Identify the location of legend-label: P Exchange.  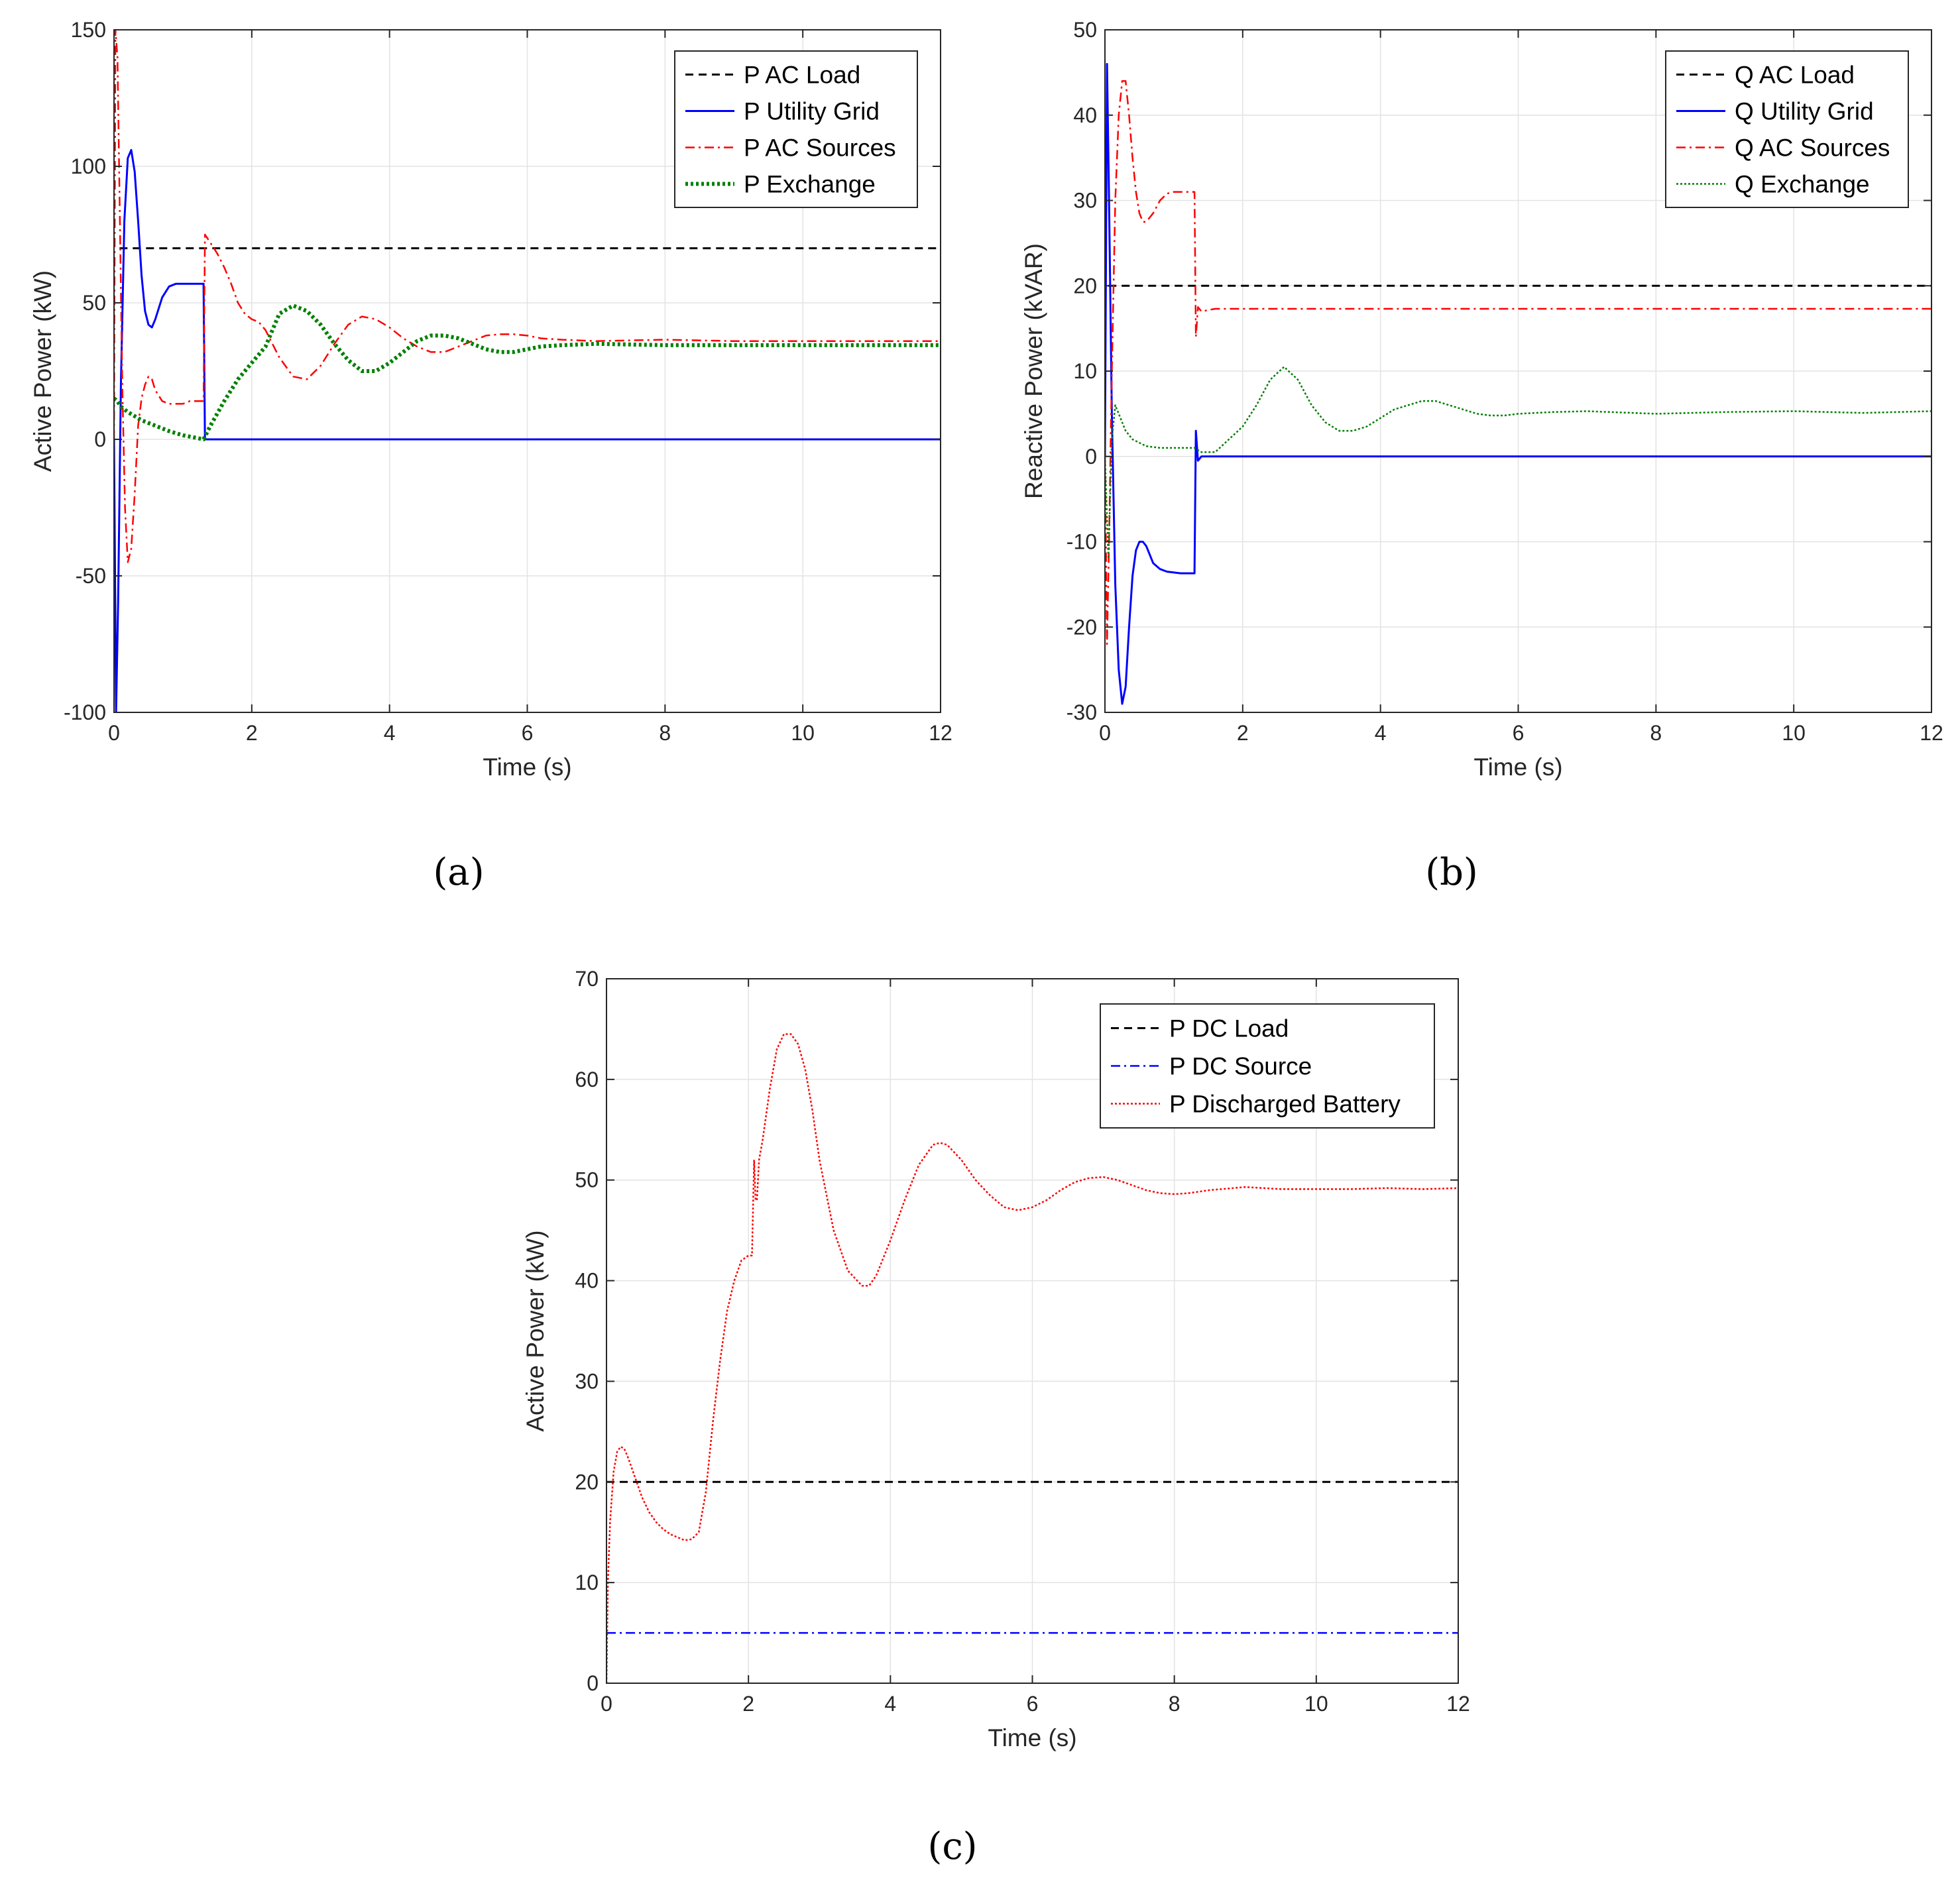
(810, 184).